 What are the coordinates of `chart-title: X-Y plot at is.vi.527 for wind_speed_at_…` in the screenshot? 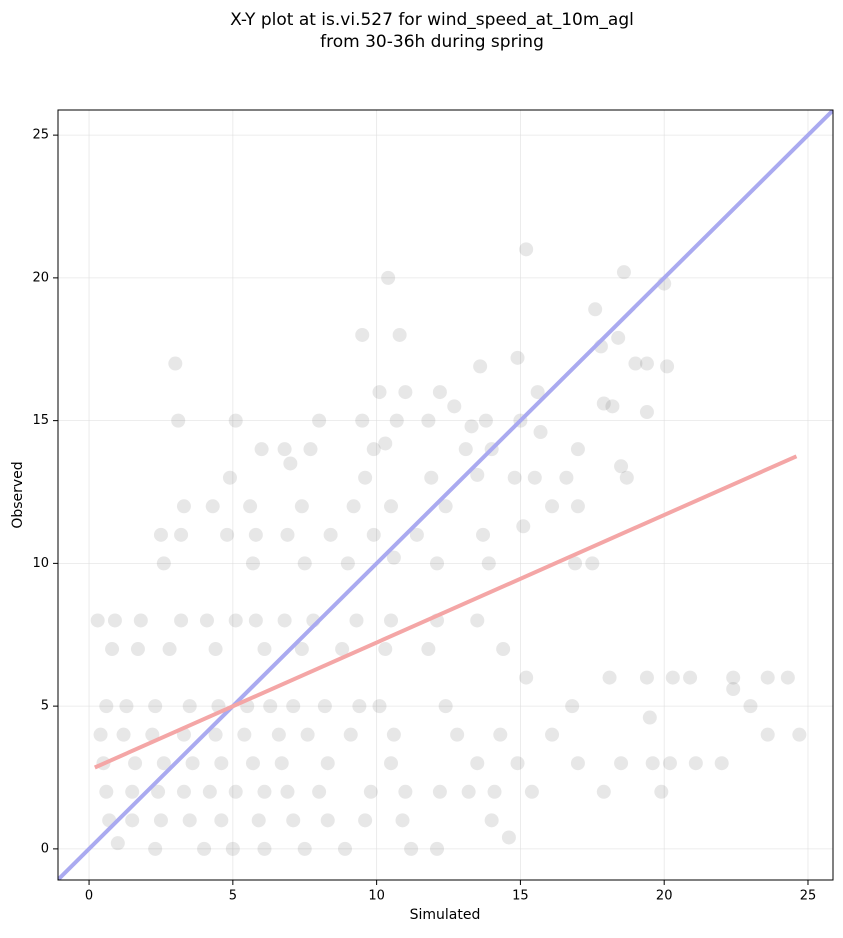 It's located at (432, 20).